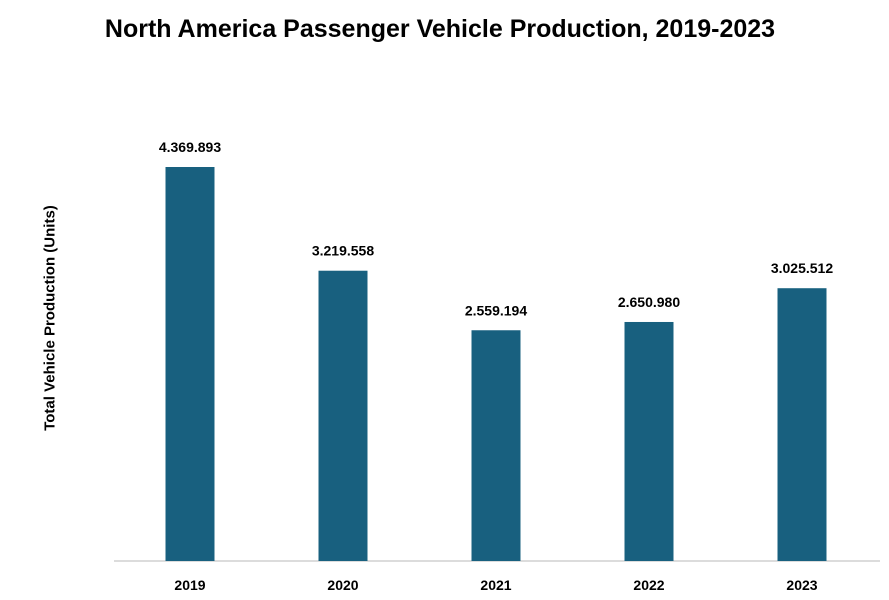 The width and height of the screenshot is (889, 600). What do you see at coordinates (801, 585) in the screenshot?
I see `x-tick-label-2023: 2023` at bounding box center [801, 585].